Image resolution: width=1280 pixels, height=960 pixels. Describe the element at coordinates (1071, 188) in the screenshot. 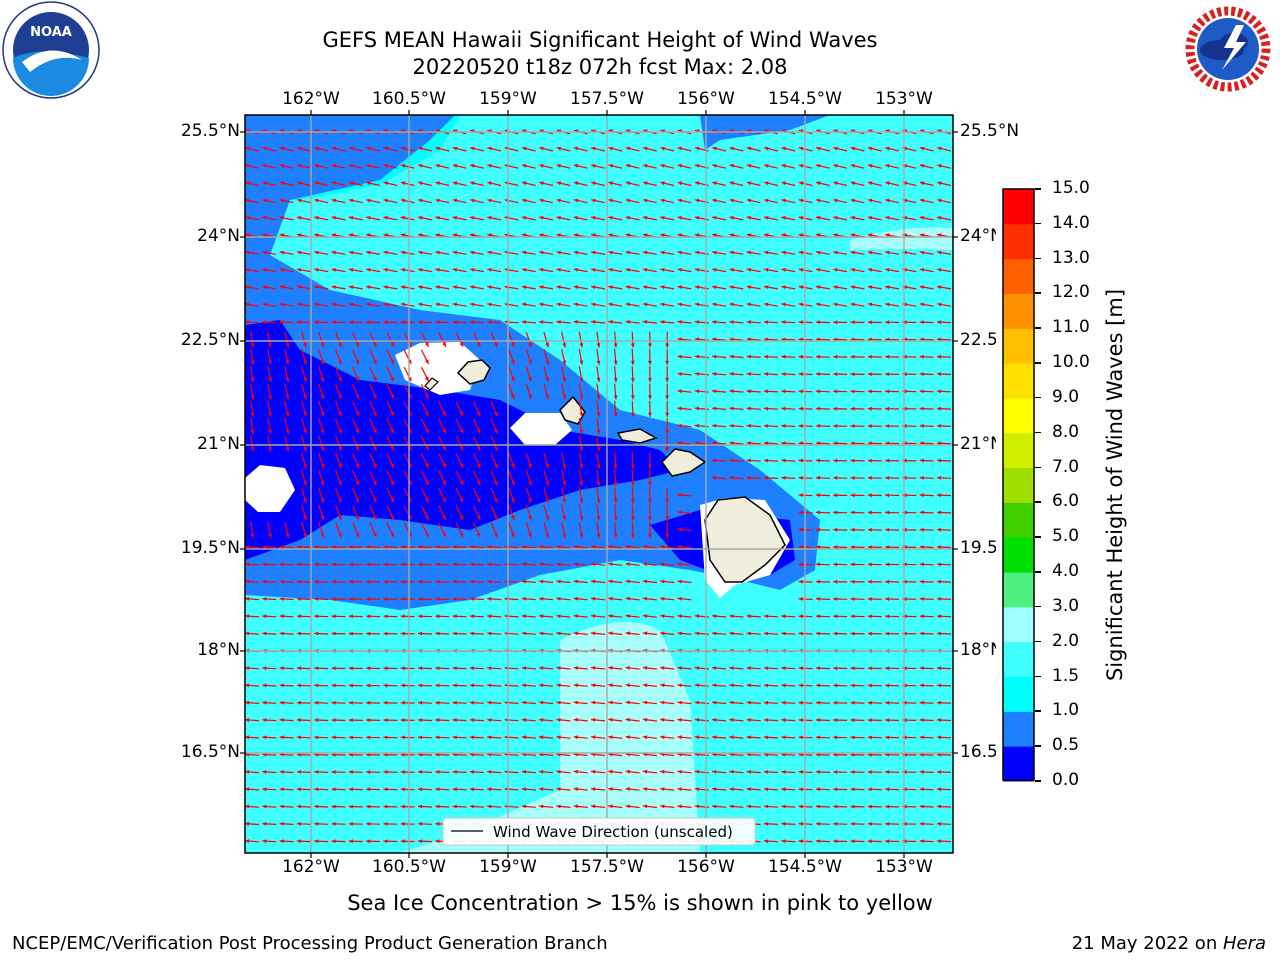

I see `colorbar-tick-label: 15.0` at that location.